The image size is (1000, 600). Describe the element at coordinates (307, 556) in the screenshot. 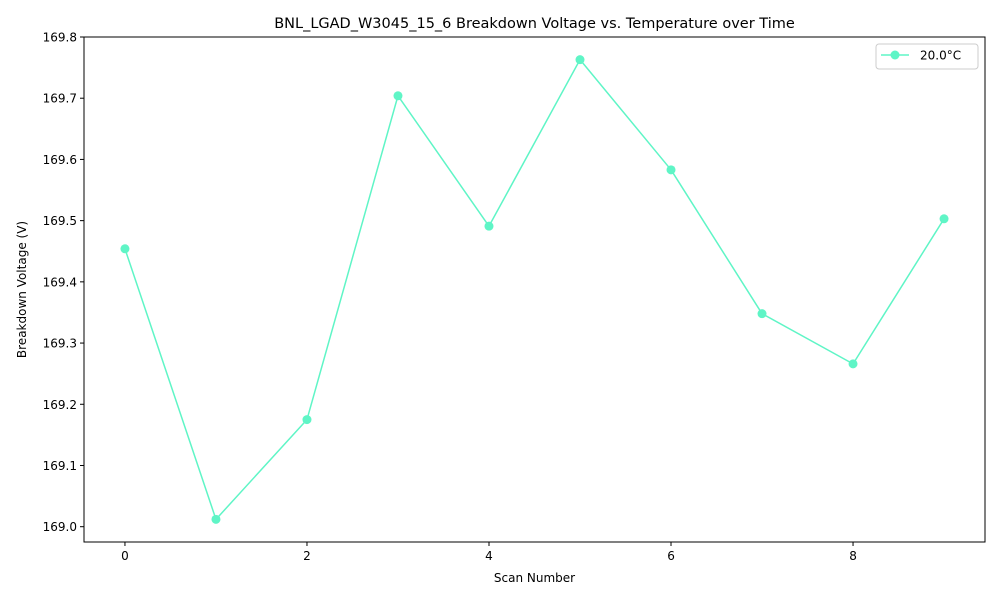

I see `x-tick-label: 2` at that location.